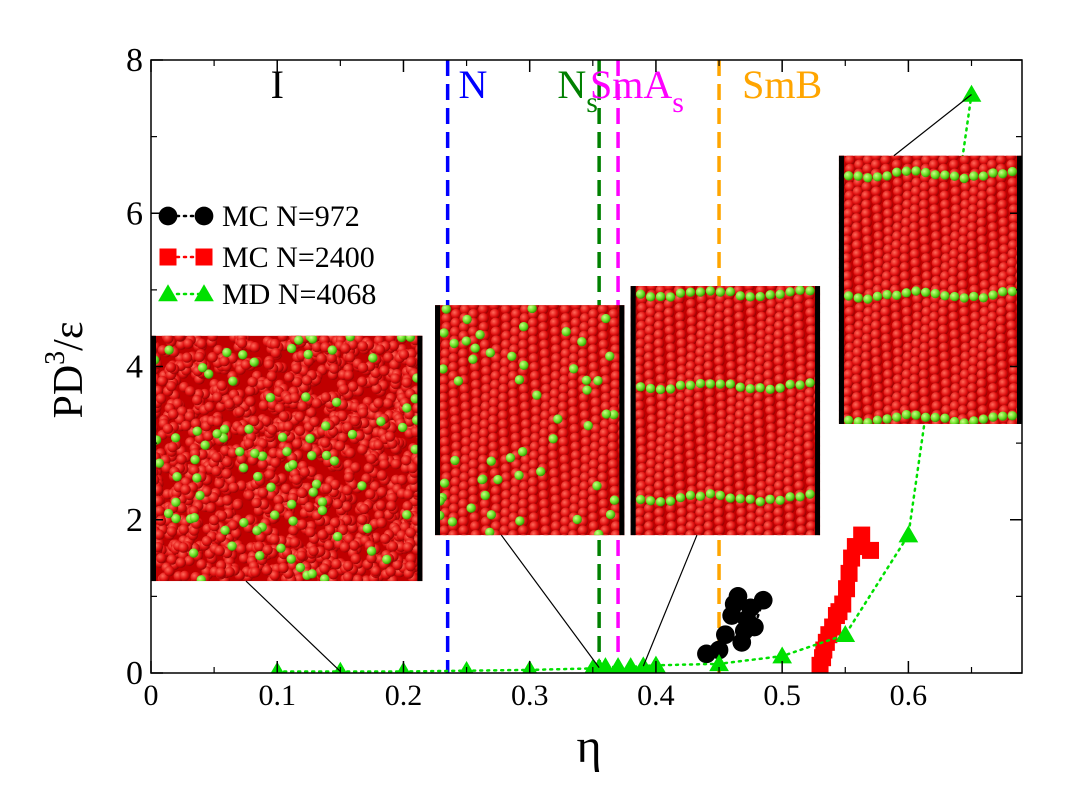  I want to click on y-axis-label: PD3/ε, so click(66, 369).